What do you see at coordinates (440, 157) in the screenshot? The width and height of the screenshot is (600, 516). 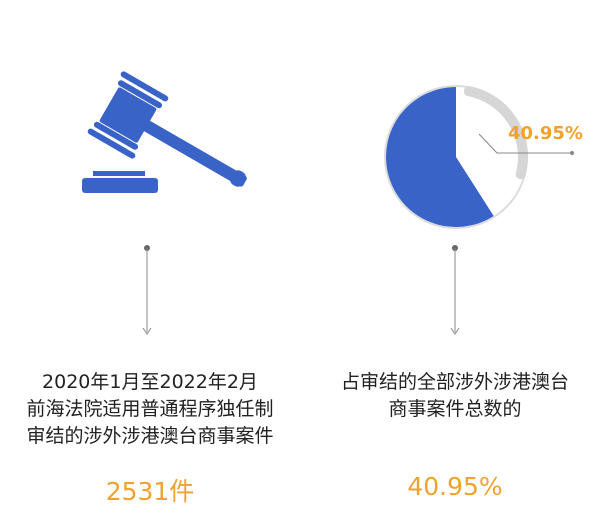 I see `pie-slice-remaining` at bounding box center [440, 157].